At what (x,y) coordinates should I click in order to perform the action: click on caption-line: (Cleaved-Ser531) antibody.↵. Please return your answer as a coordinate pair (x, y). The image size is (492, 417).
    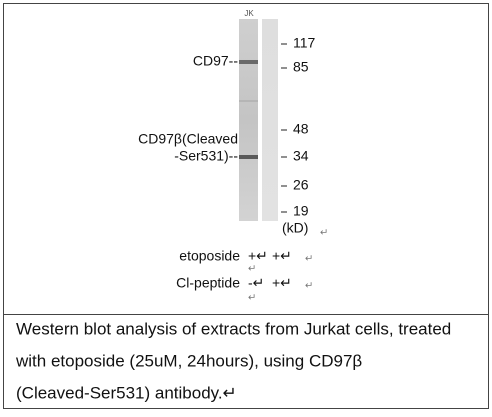
    Looking at the image, I should click on (126, 392).